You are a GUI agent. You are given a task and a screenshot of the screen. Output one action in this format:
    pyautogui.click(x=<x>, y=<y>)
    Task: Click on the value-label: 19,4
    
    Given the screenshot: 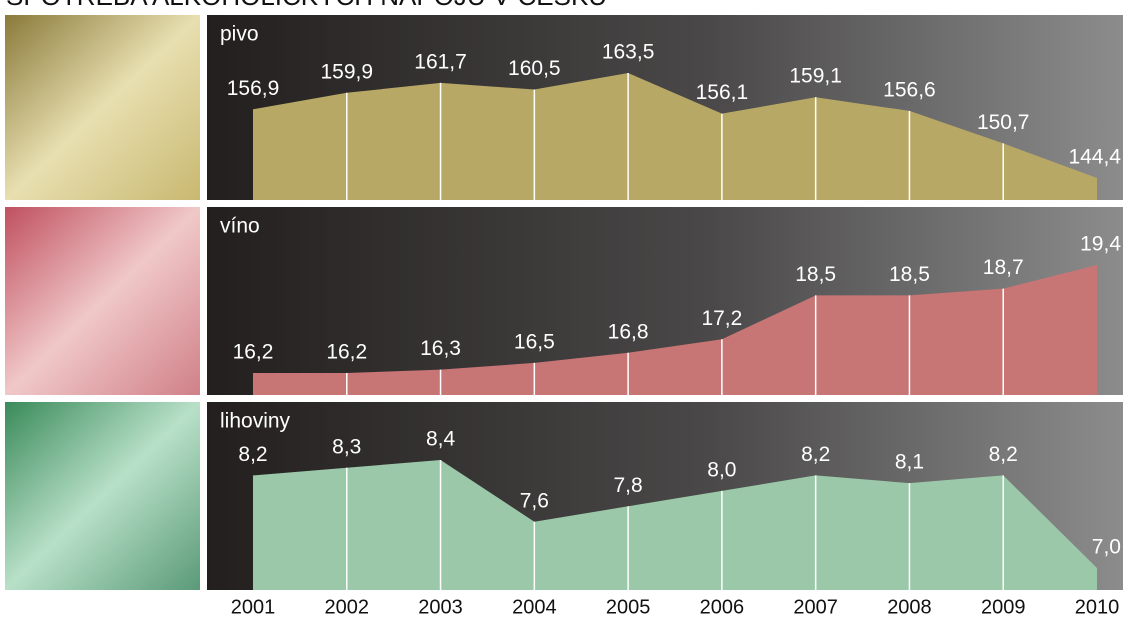 What is the action you would take?
    pyautogui.click(x=1100, y=244)
    